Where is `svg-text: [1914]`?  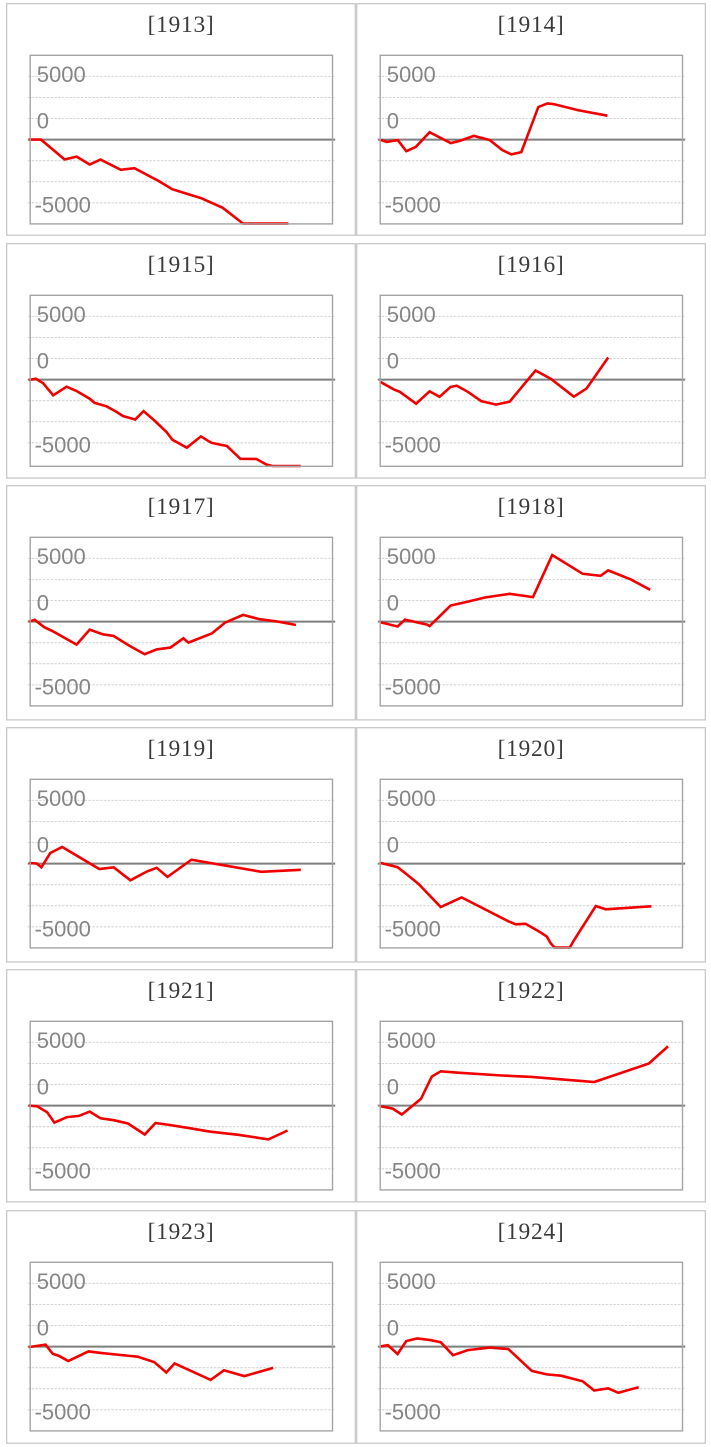 svg-text: [1914] is located at coordinates (530, 26).